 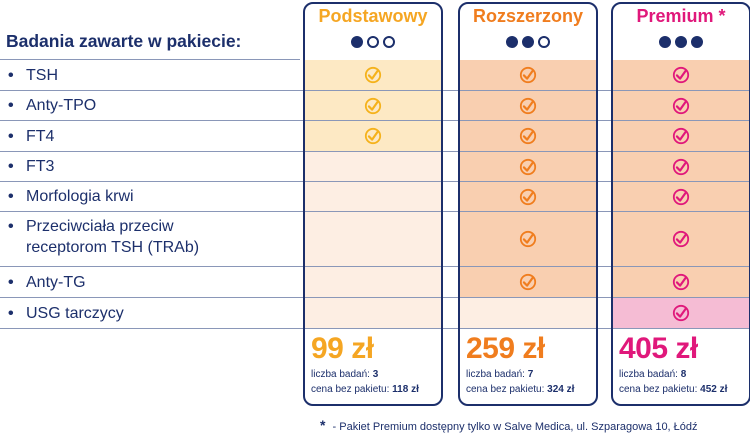 I want to click on row-label: • TSH, so click(x=33, y=75).